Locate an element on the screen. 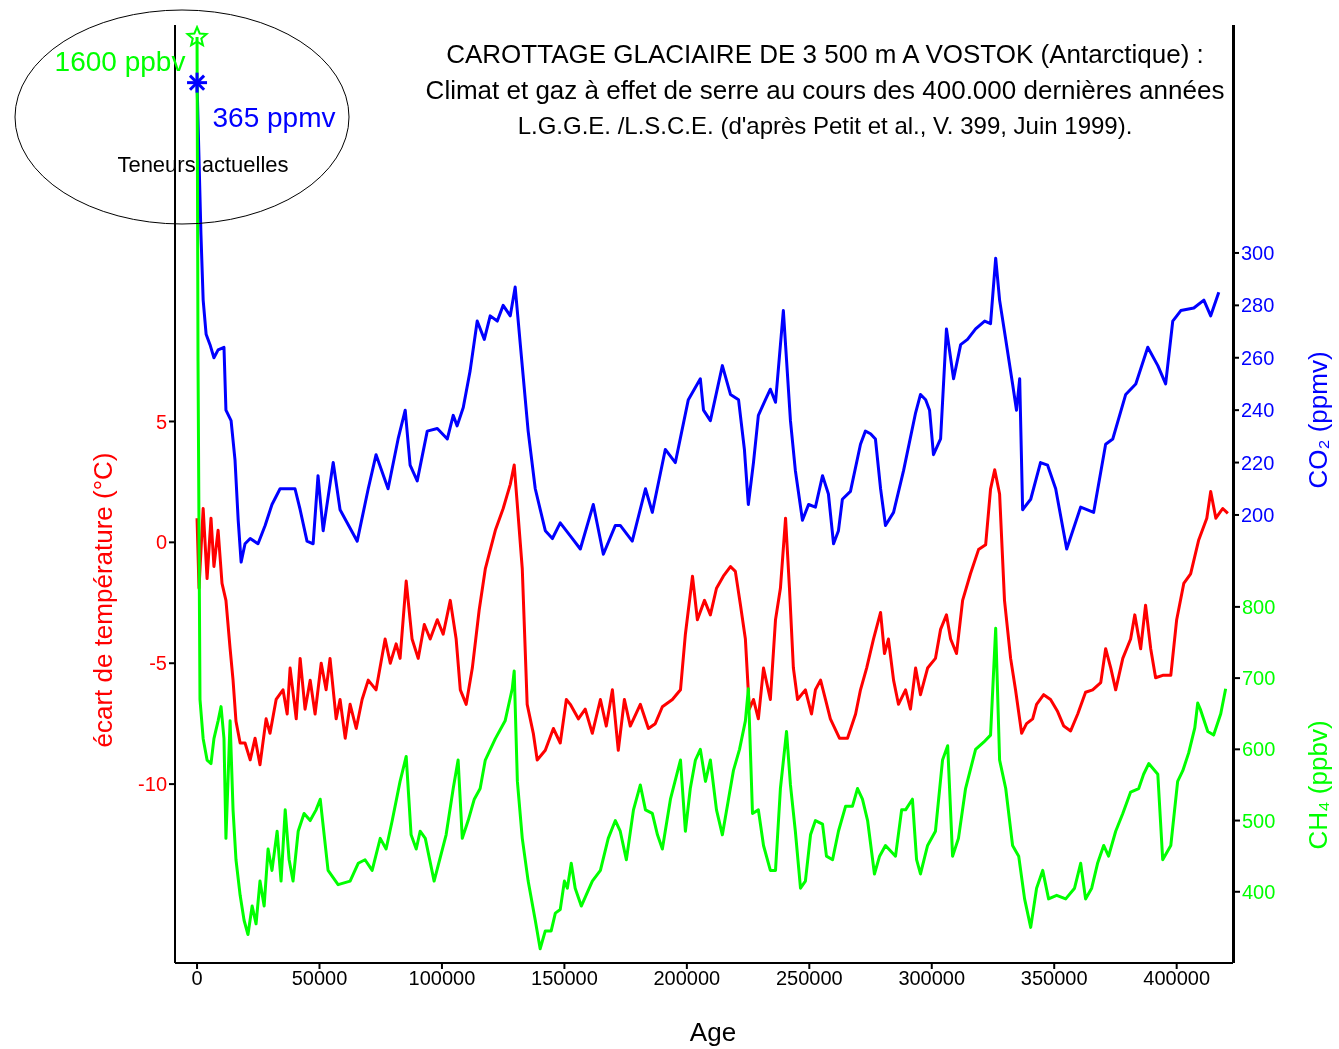 The width and height of the screenshot is (1339, 1049). y3-tick-label: 700 is located at coordinates (1259, 678).